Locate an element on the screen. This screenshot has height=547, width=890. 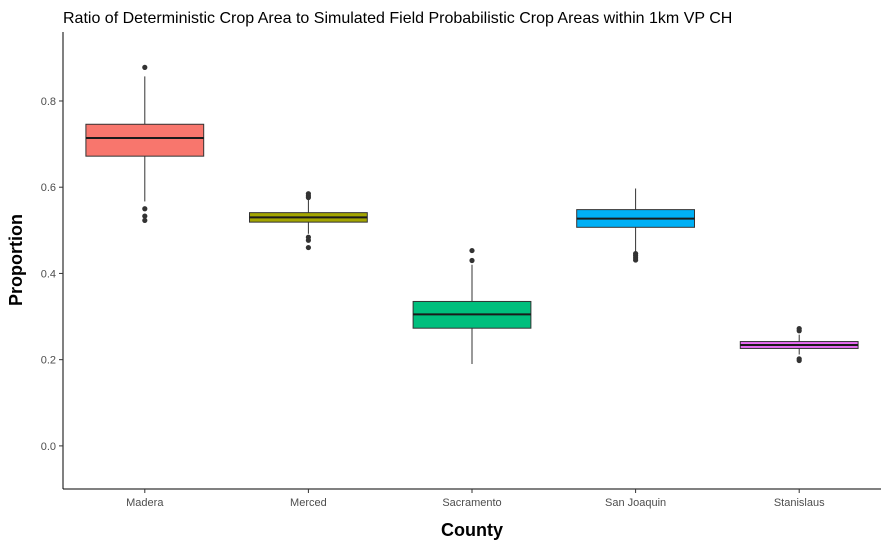
x-tick-label: Madera is located at coordinates (145, 503).